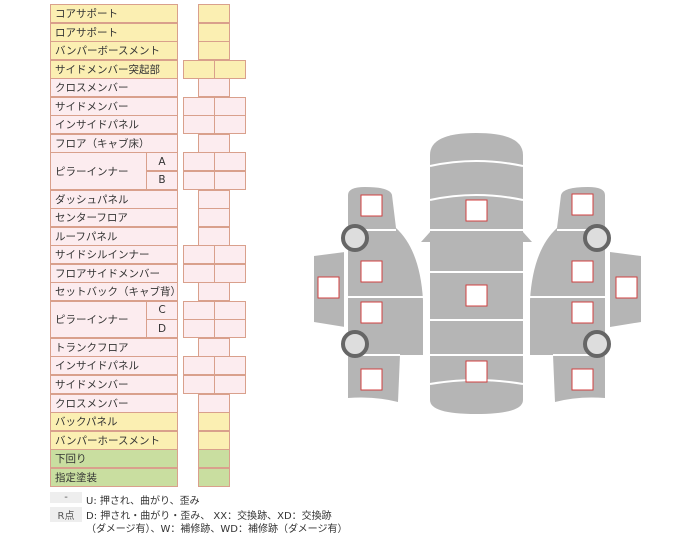 This screenshot has height=535, width=692. I want to click on legend-text-u: U: 押され、曲がり、歪み, so click(143, 501).